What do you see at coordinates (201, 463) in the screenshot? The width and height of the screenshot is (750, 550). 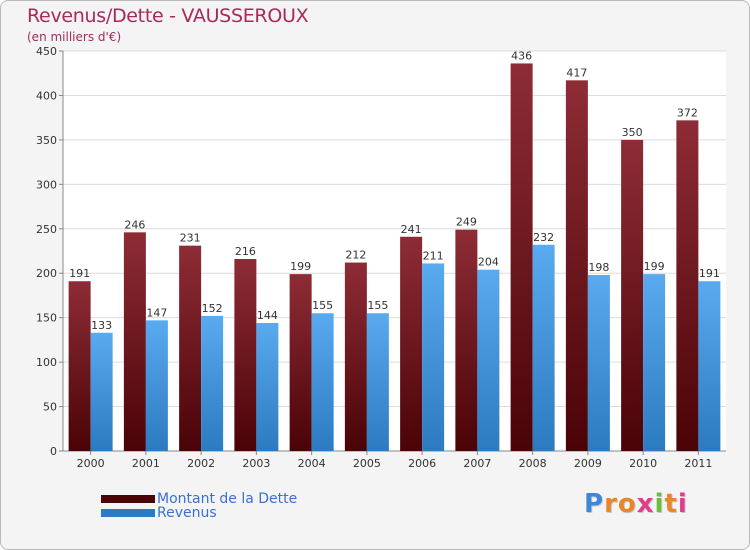 I see `x-tick-label: 2002` at bounding box center [201, 463].